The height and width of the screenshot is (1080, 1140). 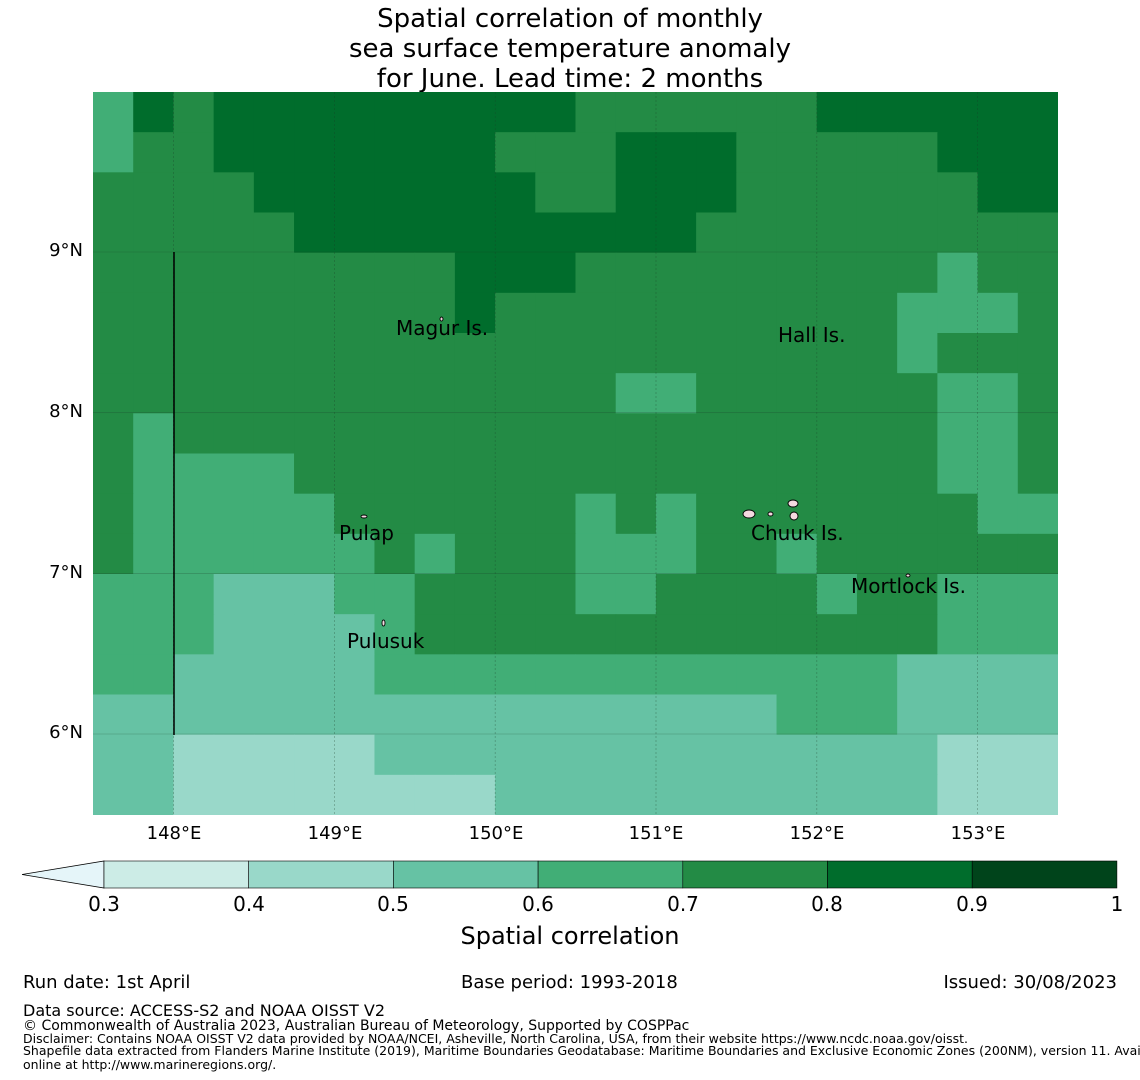 I want to click on place-label-pulap: Pulap, so click(x=366, y=533).